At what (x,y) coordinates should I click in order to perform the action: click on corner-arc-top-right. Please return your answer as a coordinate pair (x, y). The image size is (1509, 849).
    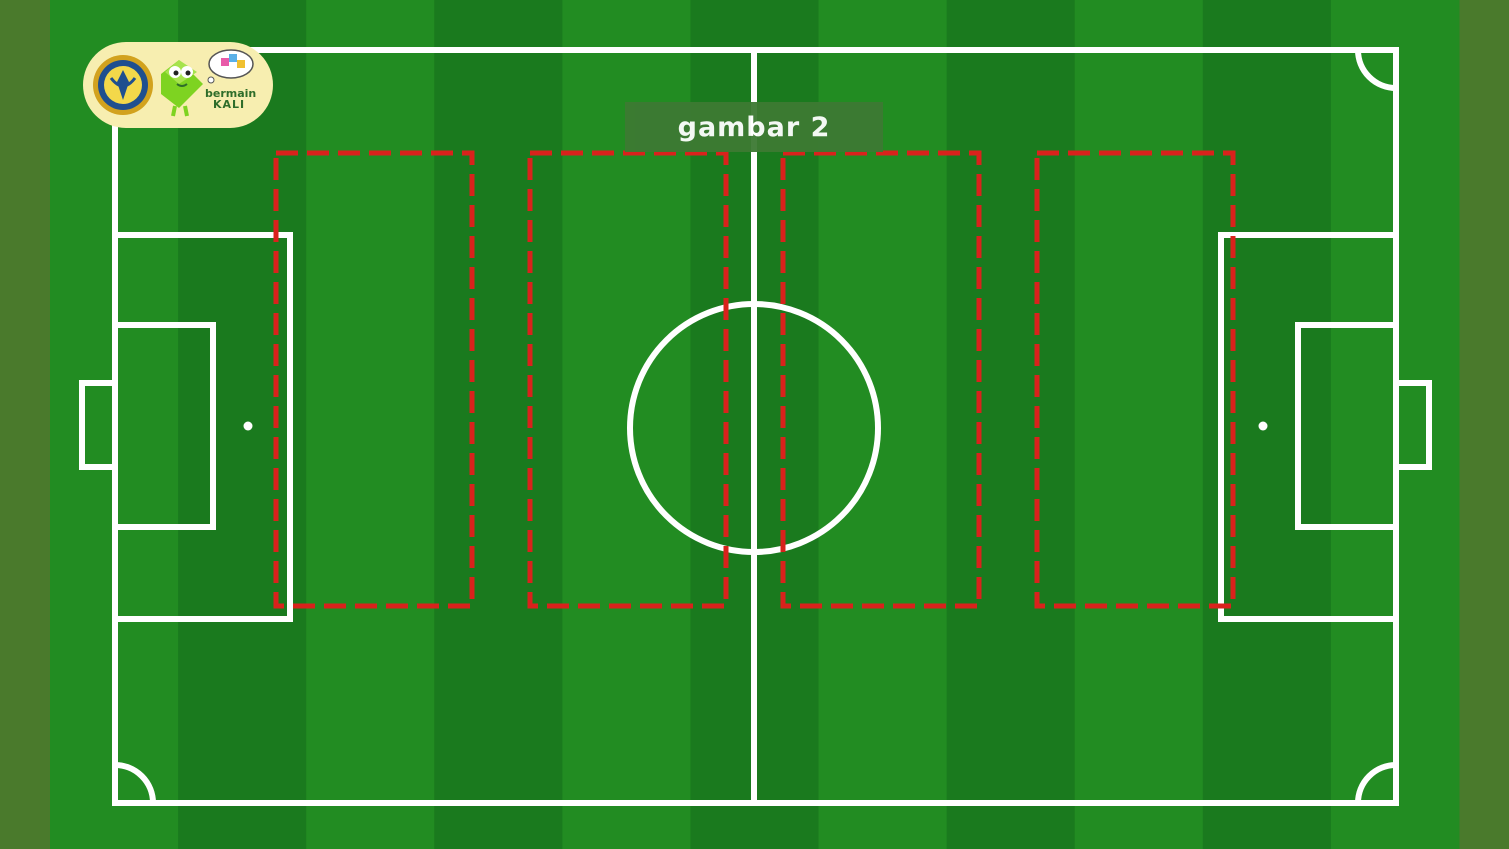
    Looking at the image, I should click on (1376, 70).